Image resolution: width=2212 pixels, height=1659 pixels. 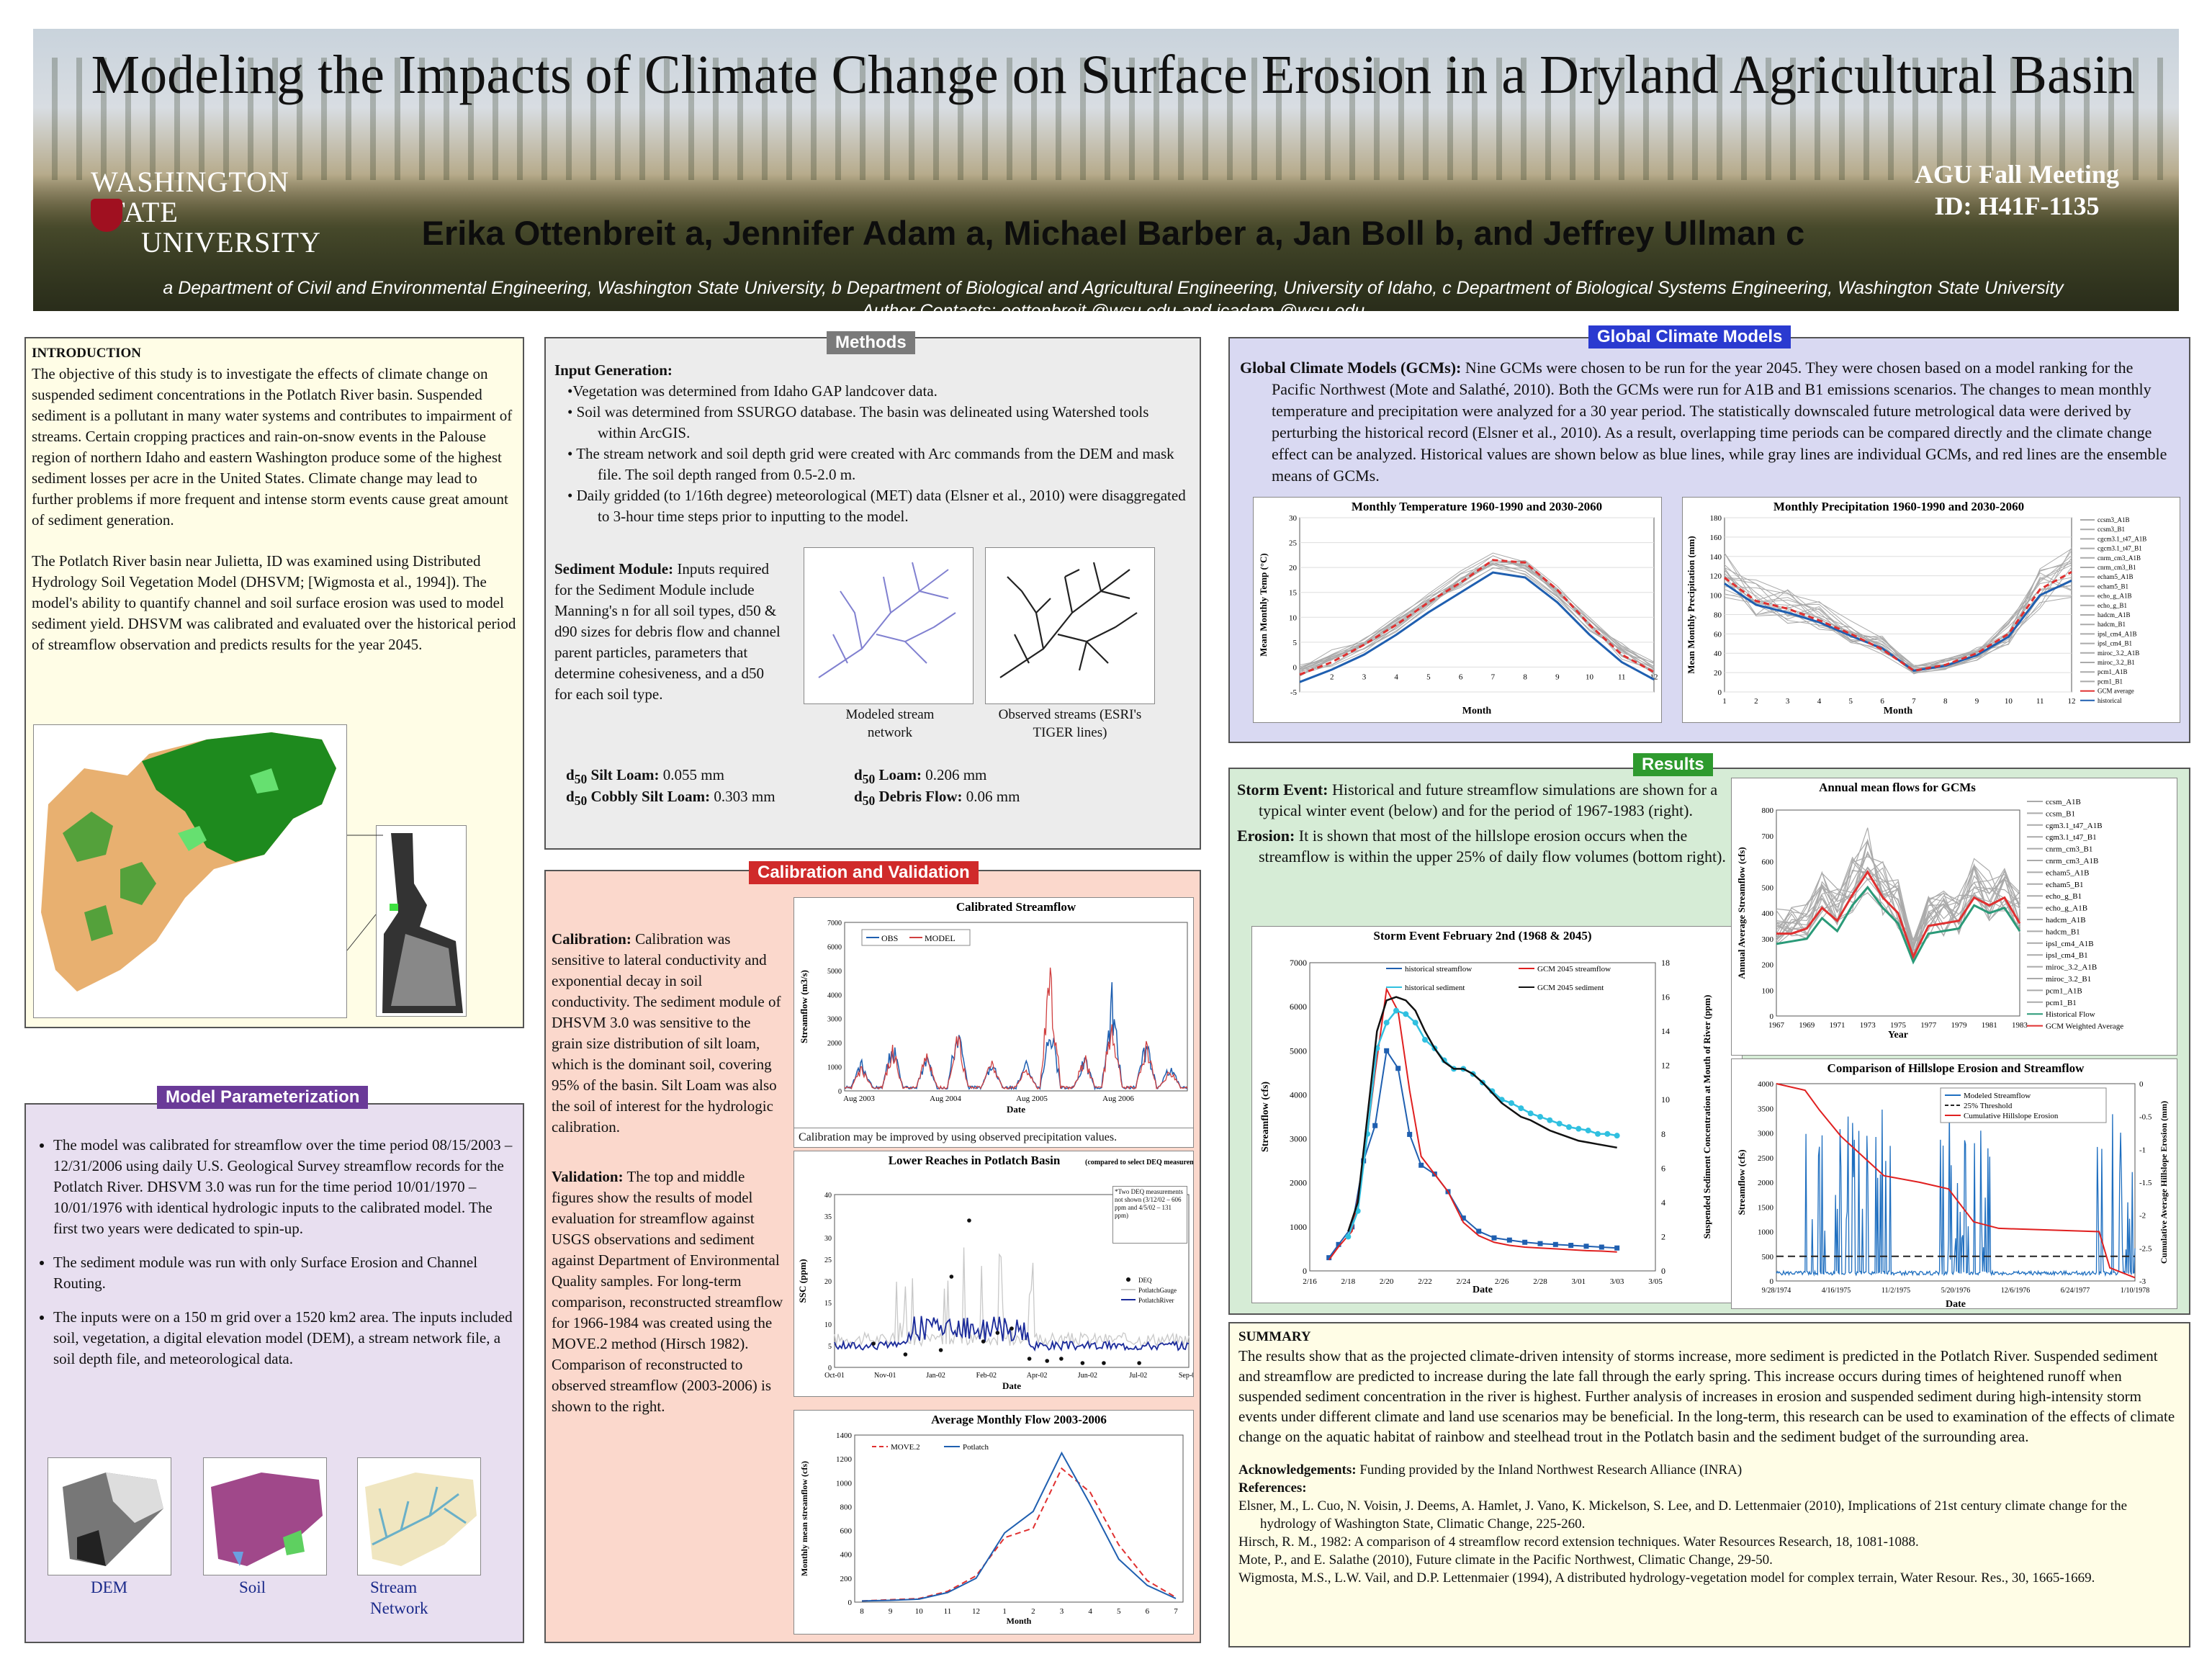 I want to click on observed-streams-figure, so click(x=1070, y=625).